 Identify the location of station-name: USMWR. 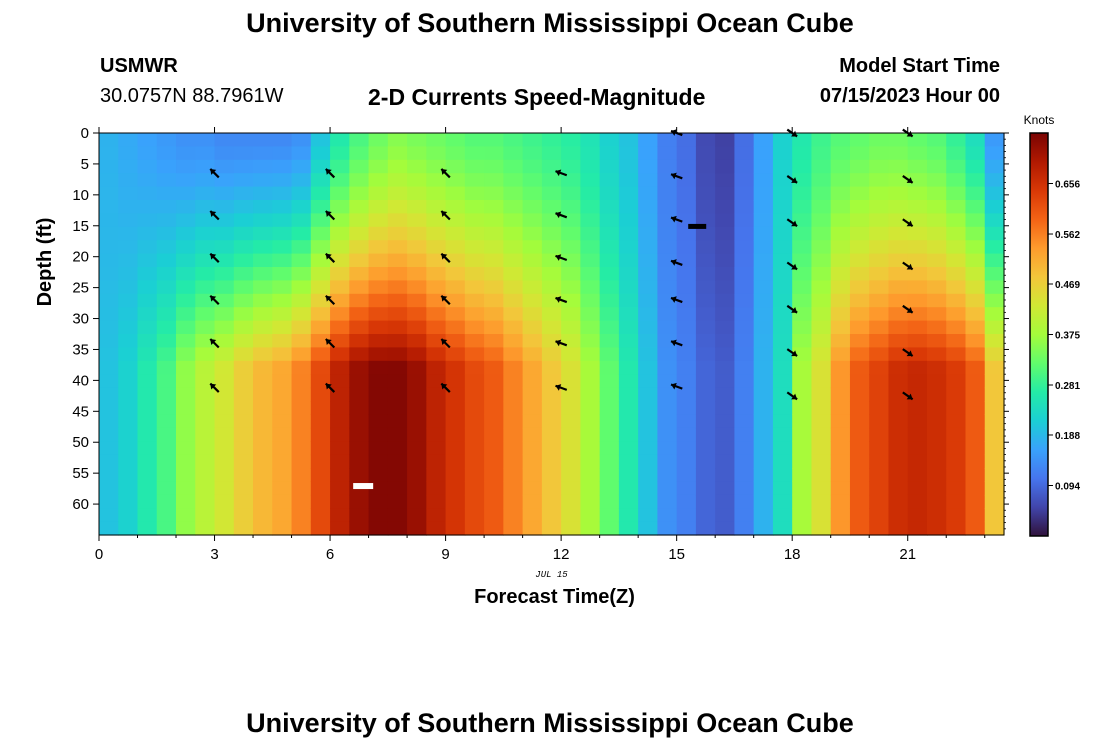
(139, 66).